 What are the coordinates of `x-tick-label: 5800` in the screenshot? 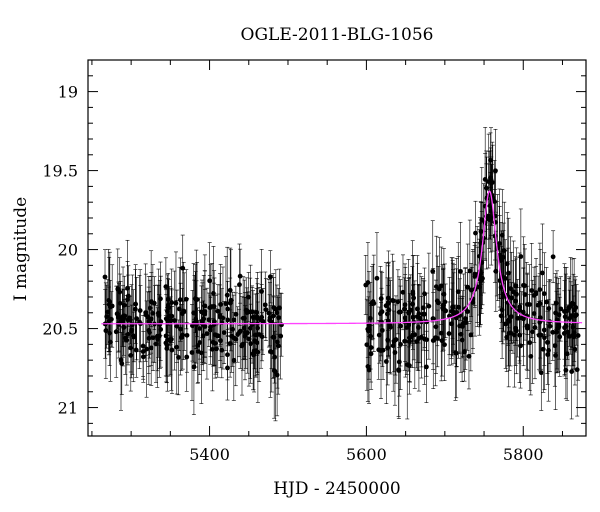 It's located at (523, 454).